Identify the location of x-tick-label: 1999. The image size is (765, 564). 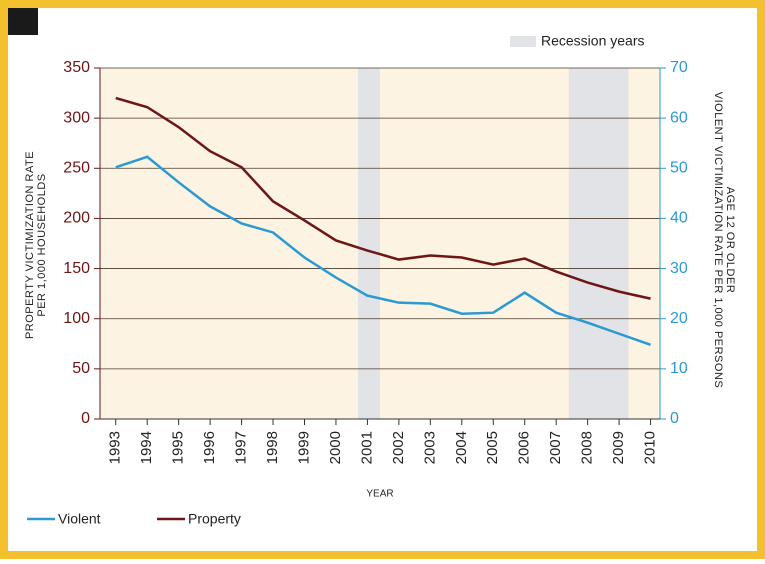
(303, 447).